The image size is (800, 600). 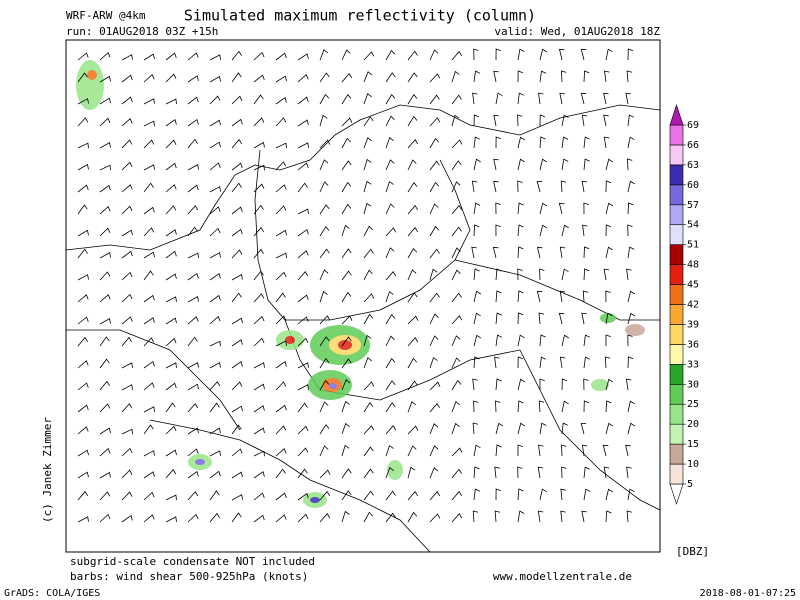 I want to click on colorbar-label: 51, so click(x=693, y=245).